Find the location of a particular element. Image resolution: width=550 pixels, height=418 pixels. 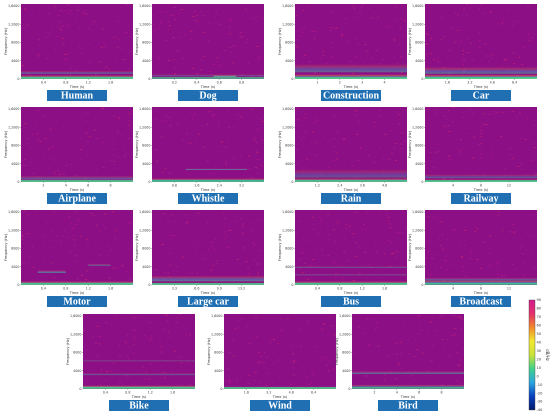

x-tick-label: 1.6 is located at coordinates (384, 289).